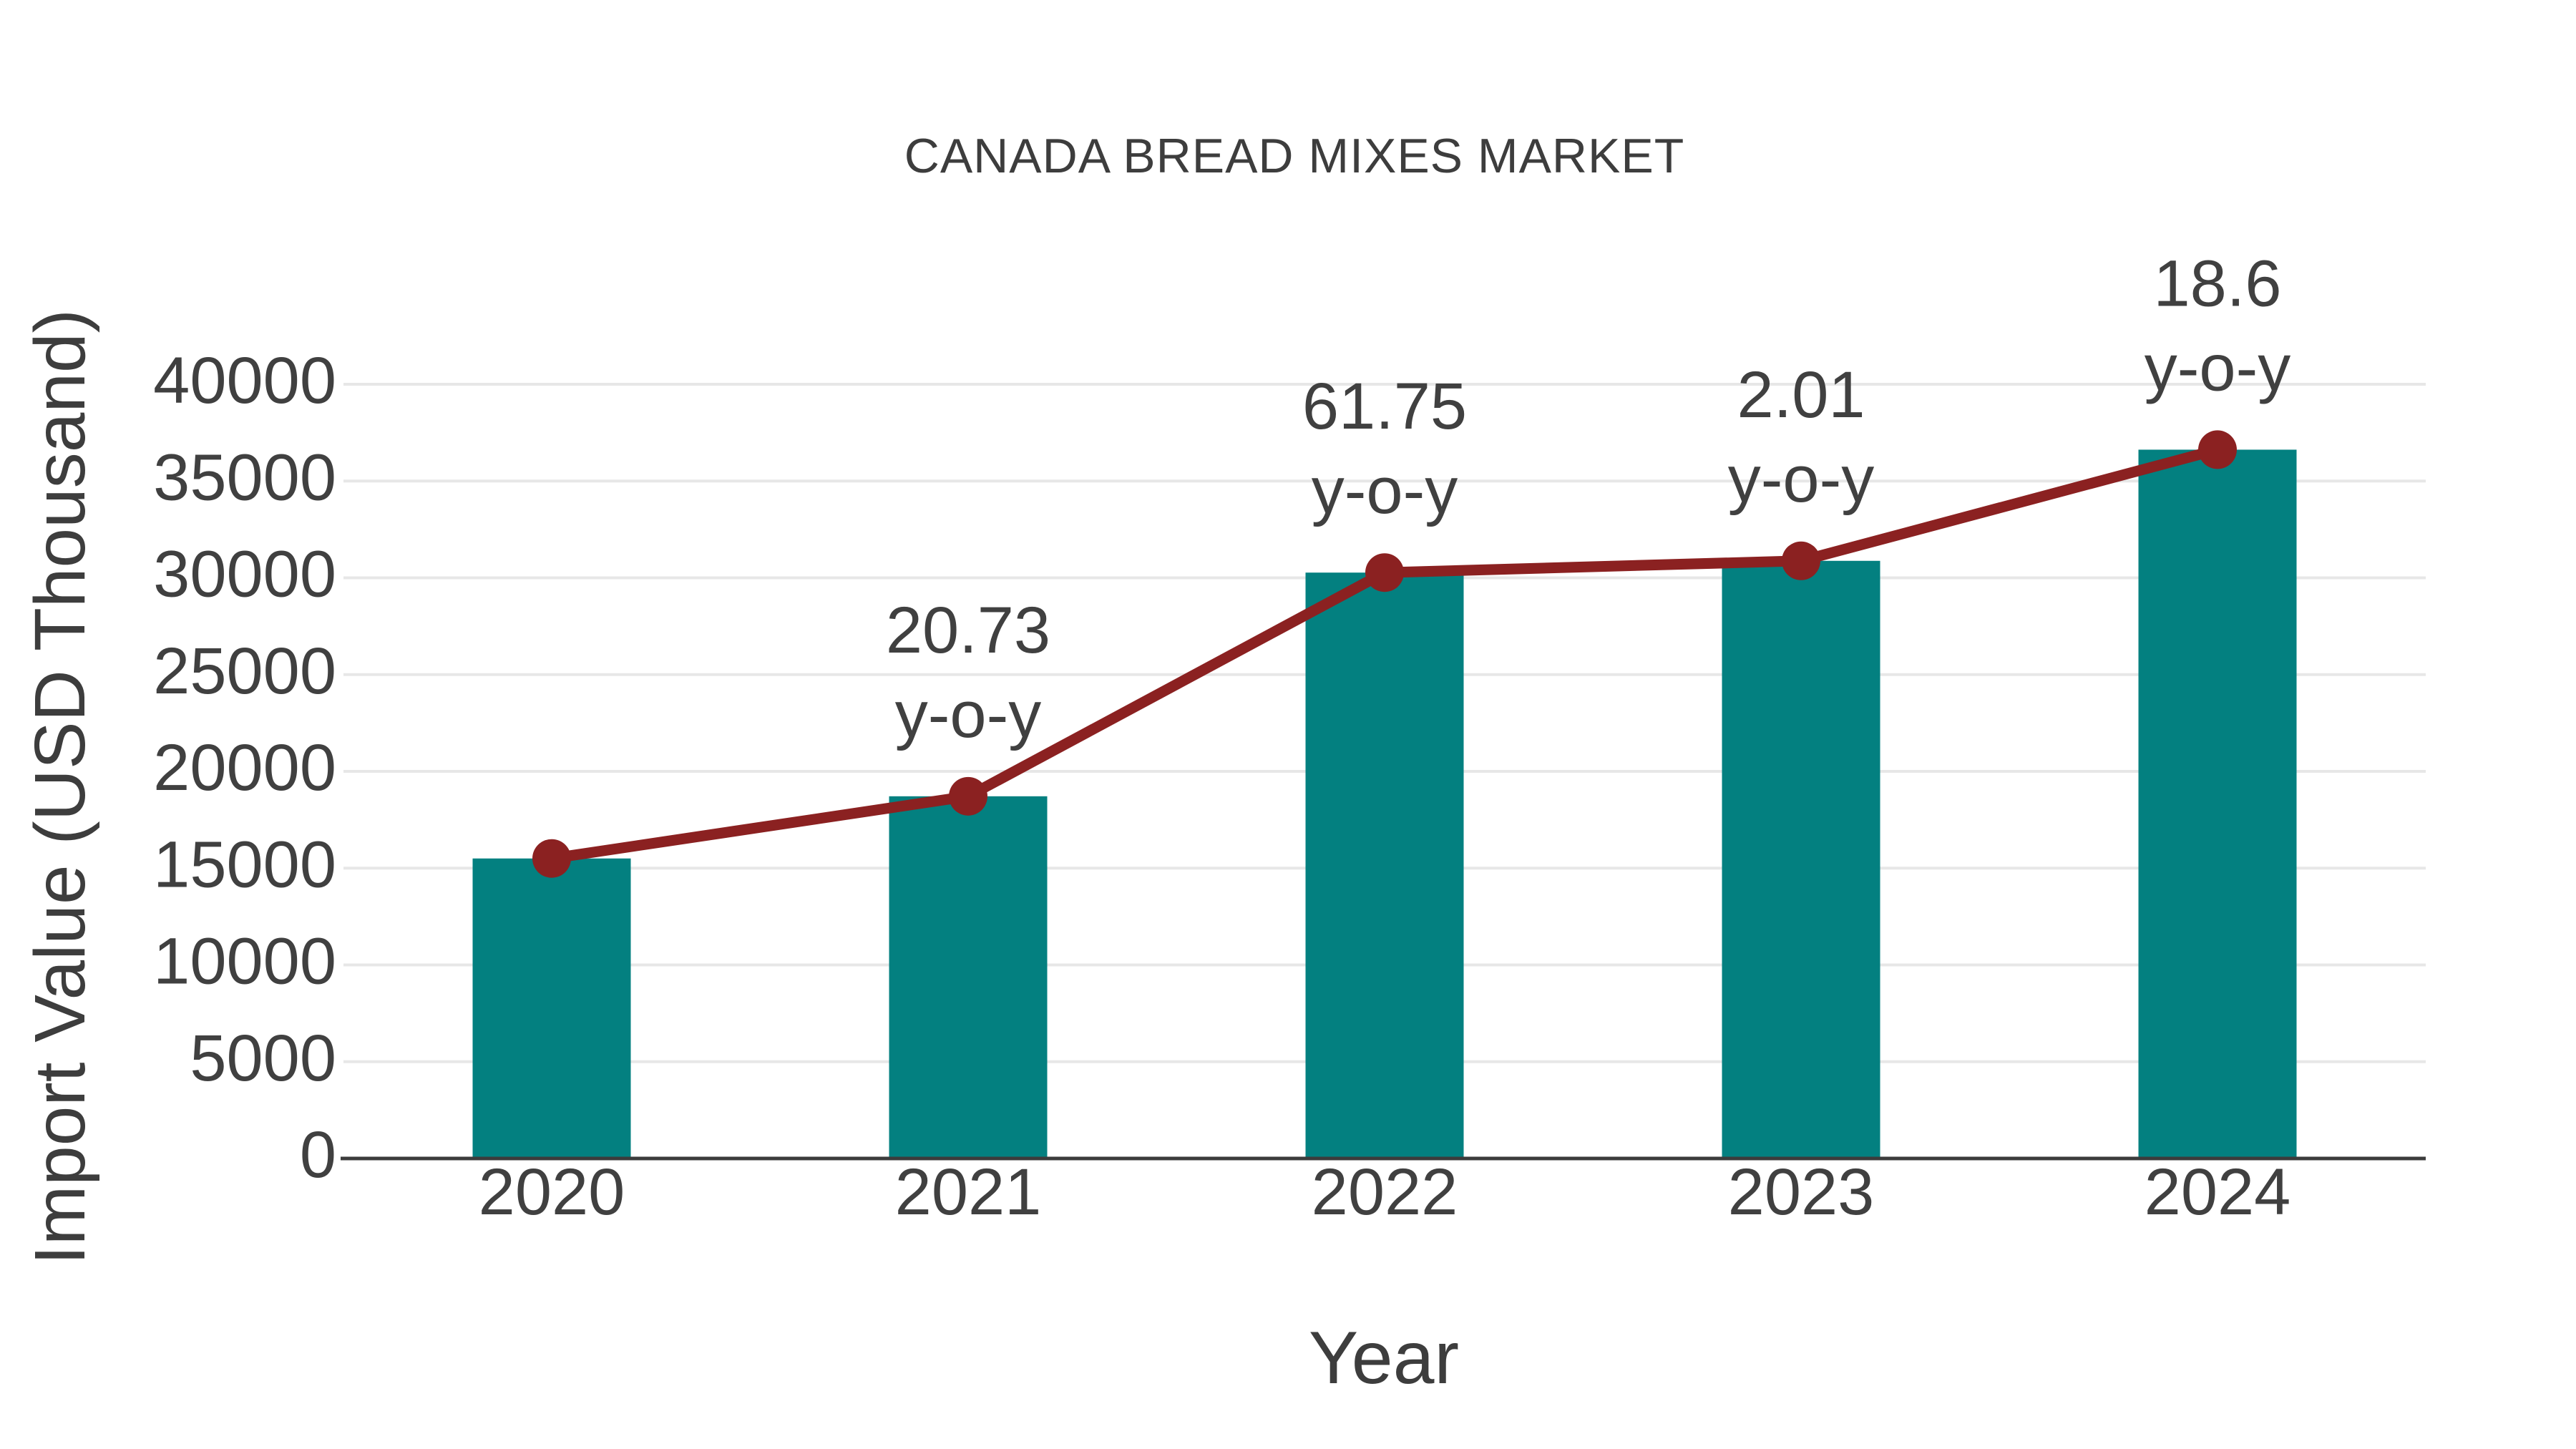 The image size is (2576, 1449). What do you see at coordinates (318, 1154) in the screenshot?
I see `y-tick-label: 0` at bounding box center [318, 1154].